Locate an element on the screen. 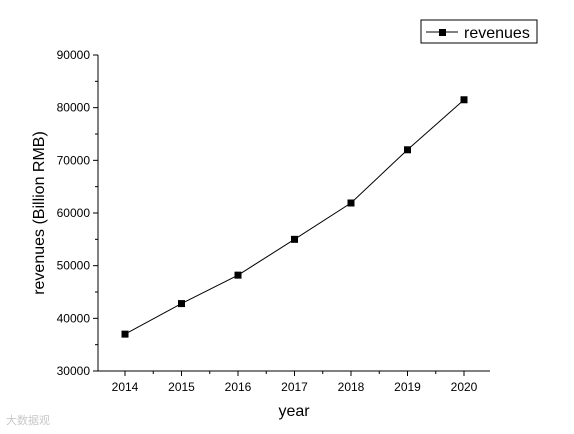  y-axis-title: revenues (Billion RMB) is located at coordinates (39, 213).